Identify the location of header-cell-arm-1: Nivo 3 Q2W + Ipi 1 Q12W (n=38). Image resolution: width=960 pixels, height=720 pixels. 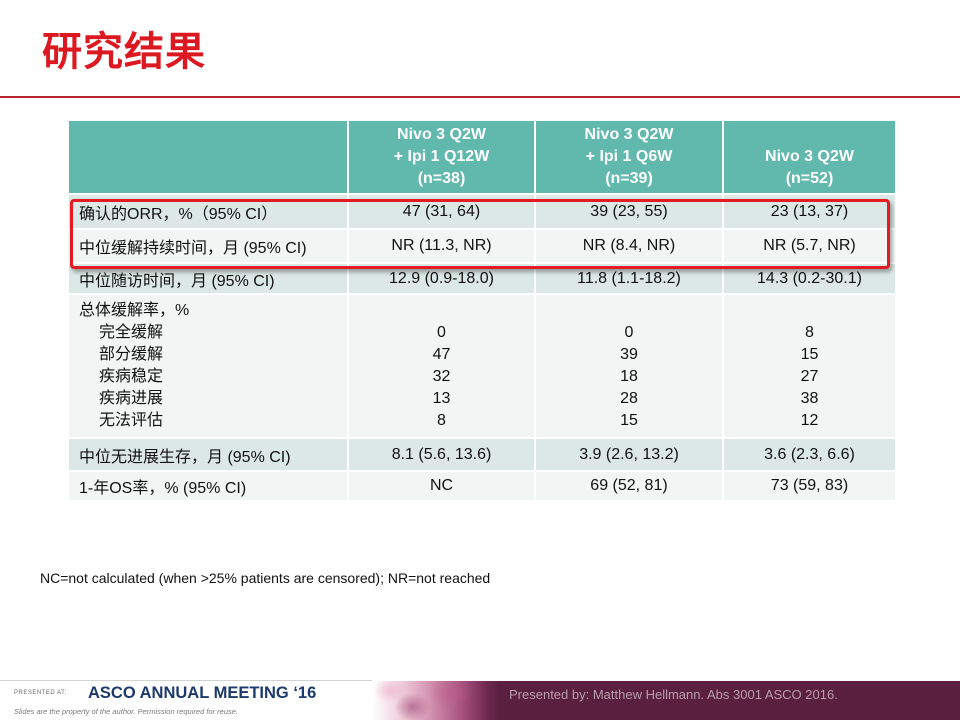
(441, 157).